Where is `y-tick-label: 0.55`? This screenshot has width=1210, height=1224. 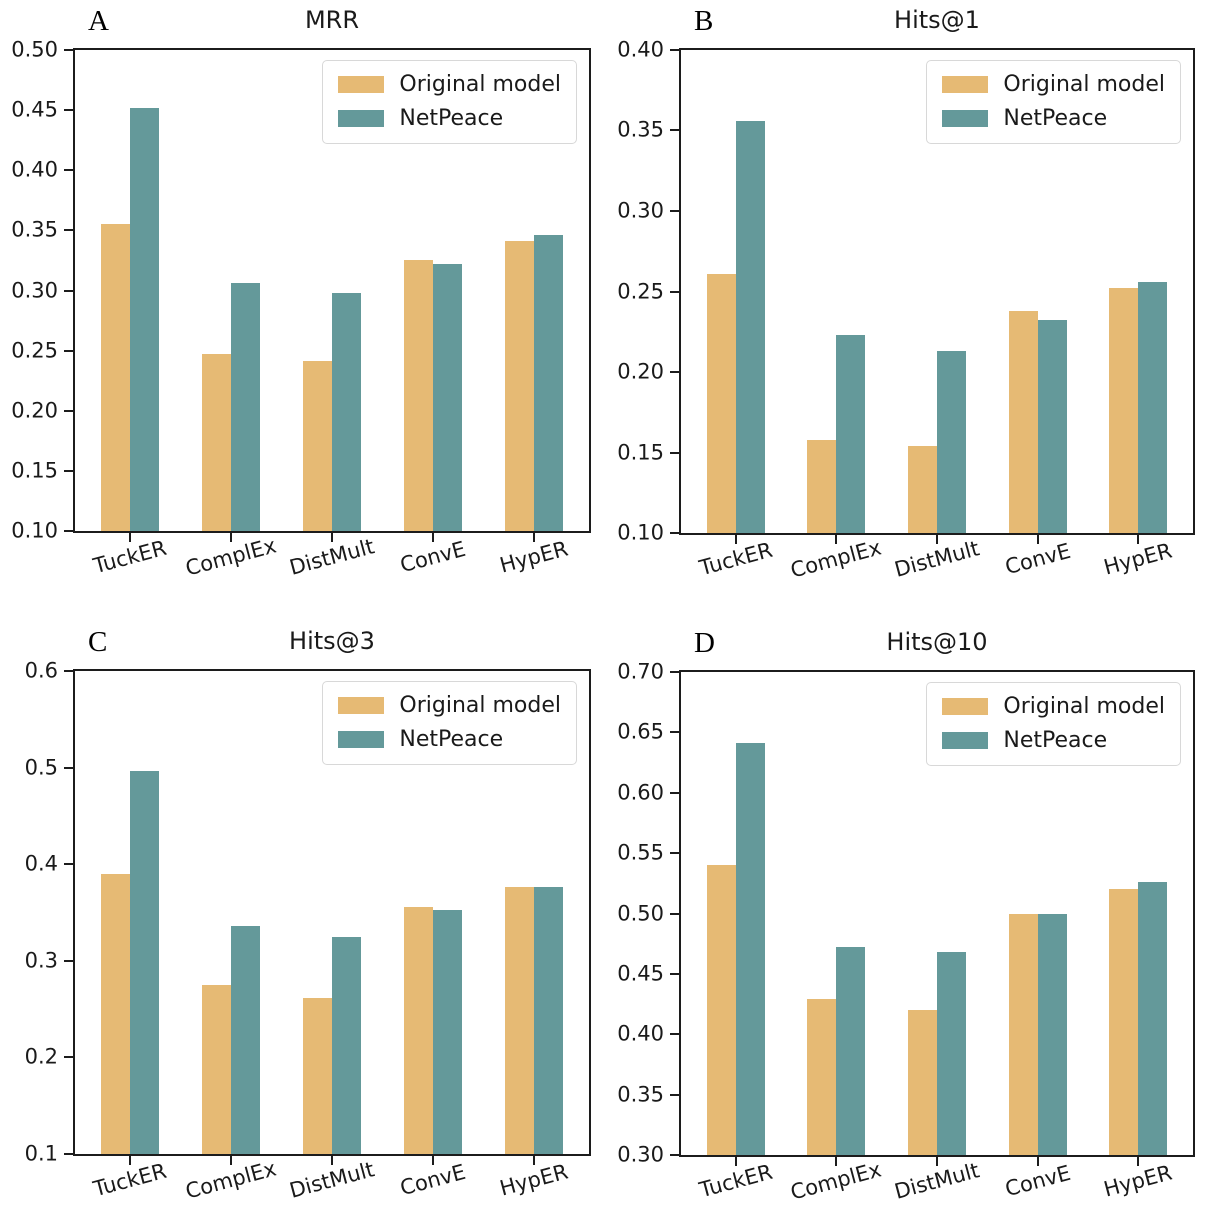 y-tick-label: 0.55 is located at coordinates (640, 852).